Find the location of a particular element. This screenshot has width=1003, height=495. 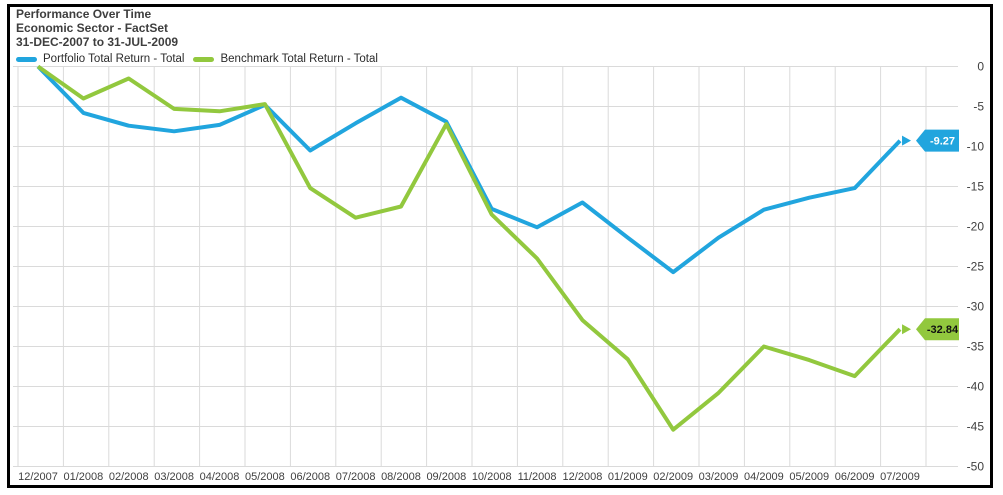

x-axis-tick-label: 12/2007 is located at coordinates (38, 477).